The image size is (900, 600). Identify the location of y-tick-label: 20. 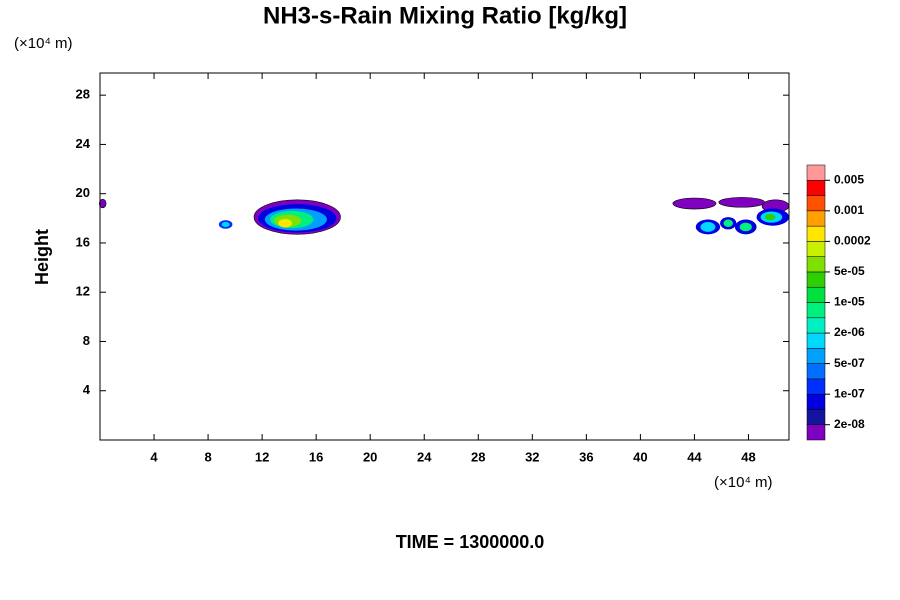
(83, 192).